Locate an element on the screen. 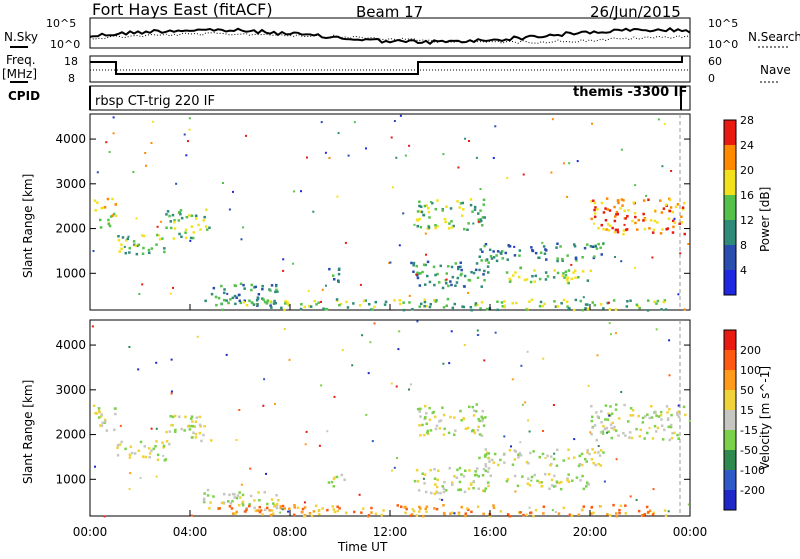 The height and width of the screenshot is (559, 800). velocity-colorbar-label: Velocity [m s^-1] is located at coordinates (765, 418).